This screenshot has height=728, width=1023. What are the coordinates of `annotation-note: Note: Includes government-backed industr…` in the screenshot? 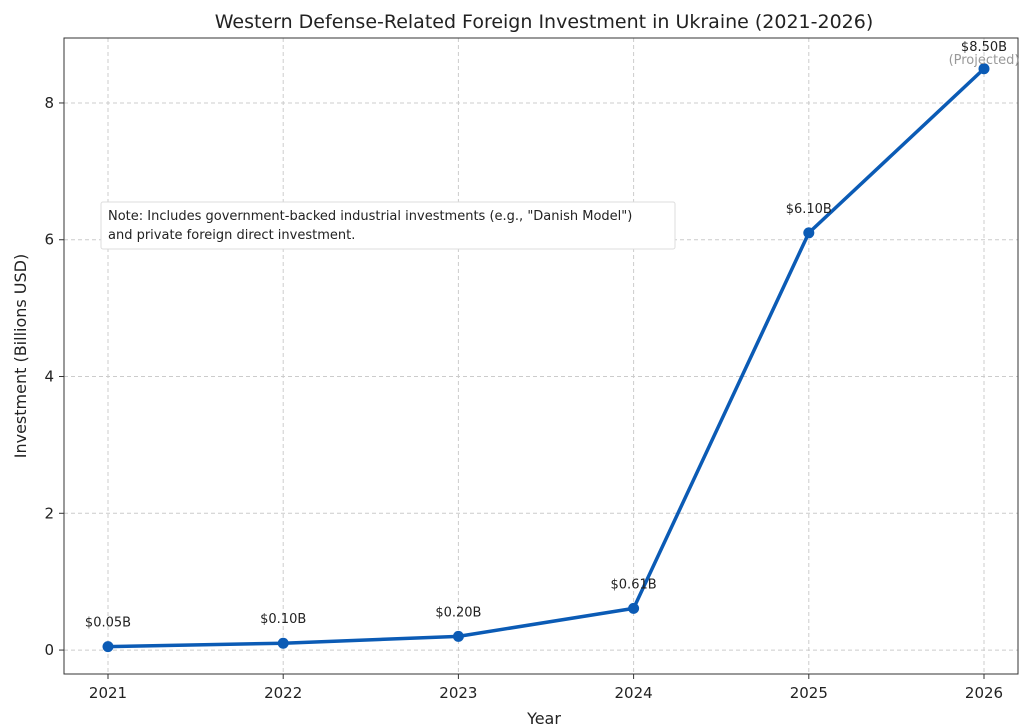 It's located at (388, 225).